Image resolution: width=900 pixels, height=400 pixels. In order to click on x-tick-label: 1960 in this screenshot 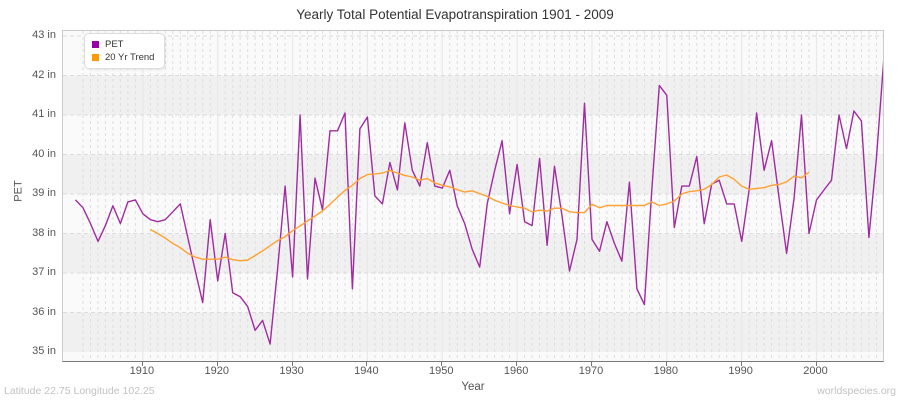, I will do `click(516, 371)`.